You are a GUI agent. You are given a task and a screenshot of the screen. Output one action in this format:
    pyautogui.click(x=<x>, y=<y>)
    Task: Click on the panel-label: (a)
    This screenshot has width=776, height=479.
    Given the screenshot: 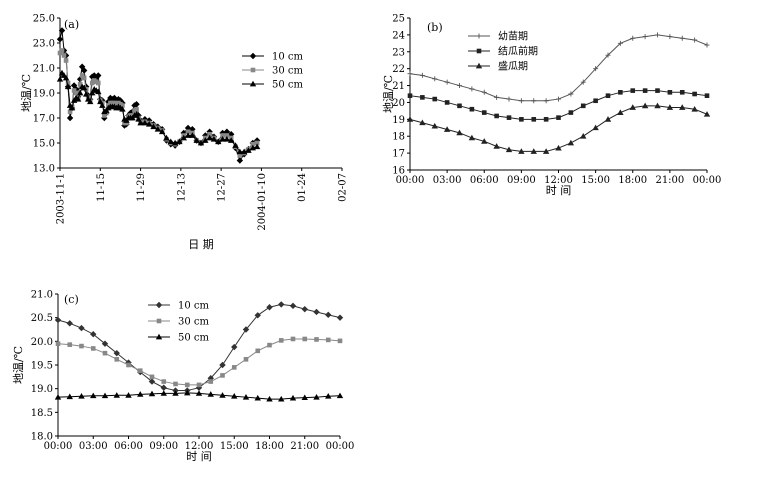 What is the action you would take?
    pyautogui.click(x=71, y=24)
    